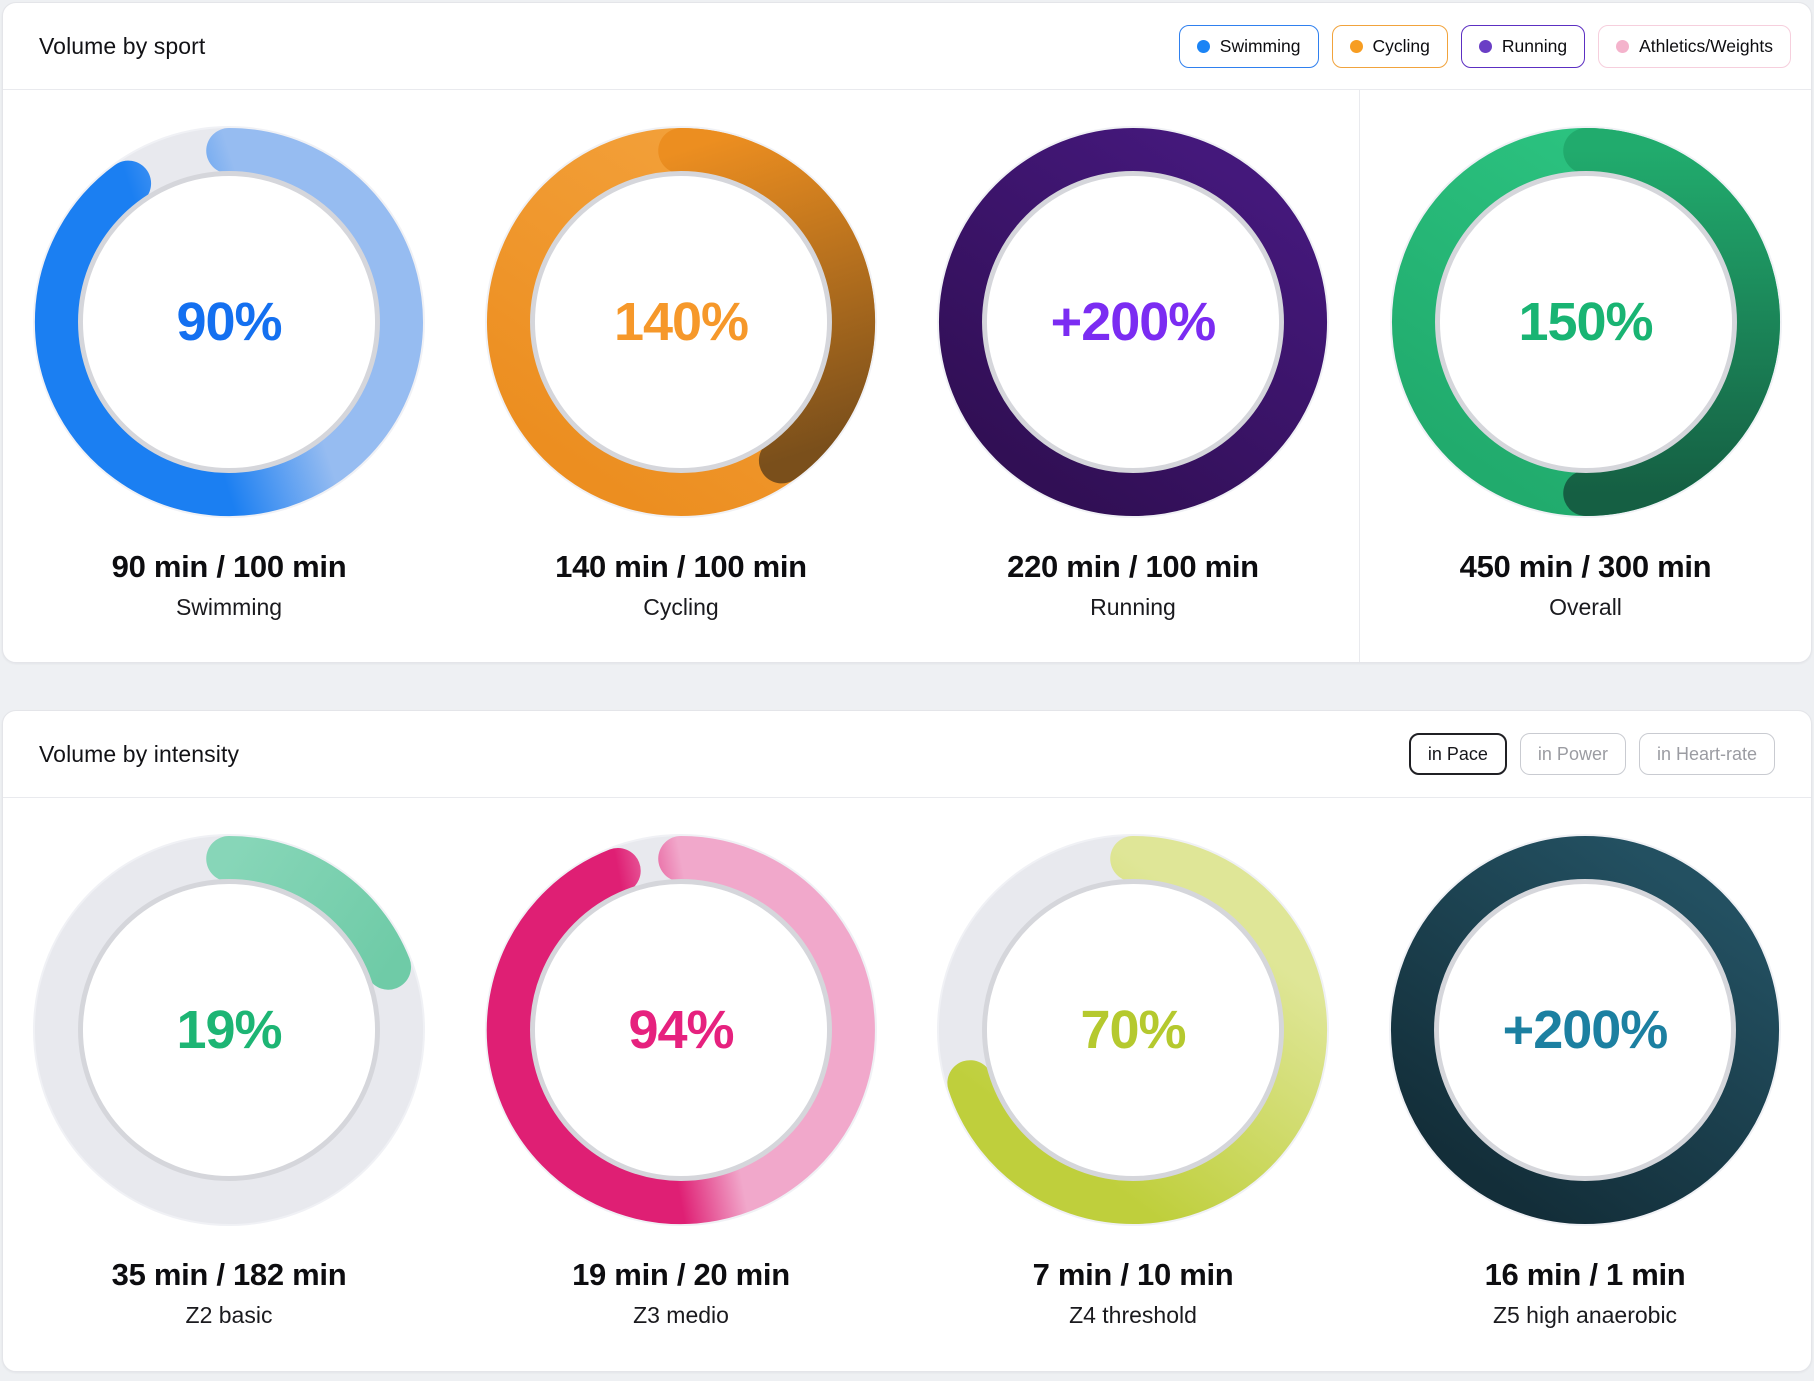  I want to click on z5-ring-chart, so click(1585, 1030).